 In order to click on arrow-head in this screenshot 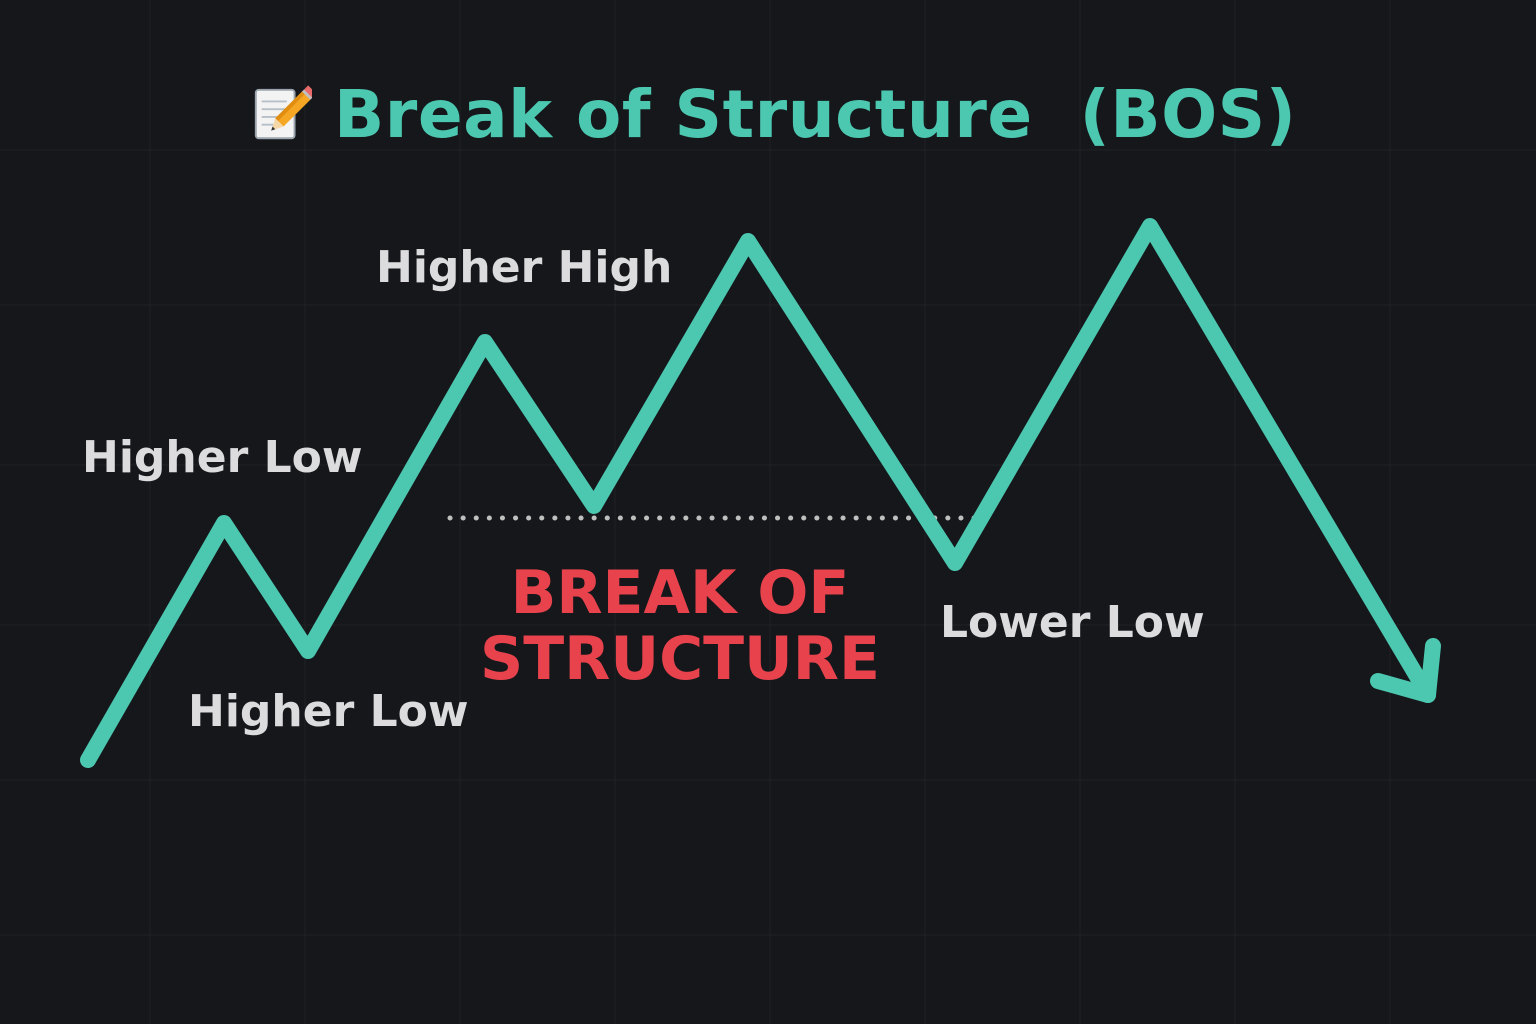, I will do `click(1405, 670)`.